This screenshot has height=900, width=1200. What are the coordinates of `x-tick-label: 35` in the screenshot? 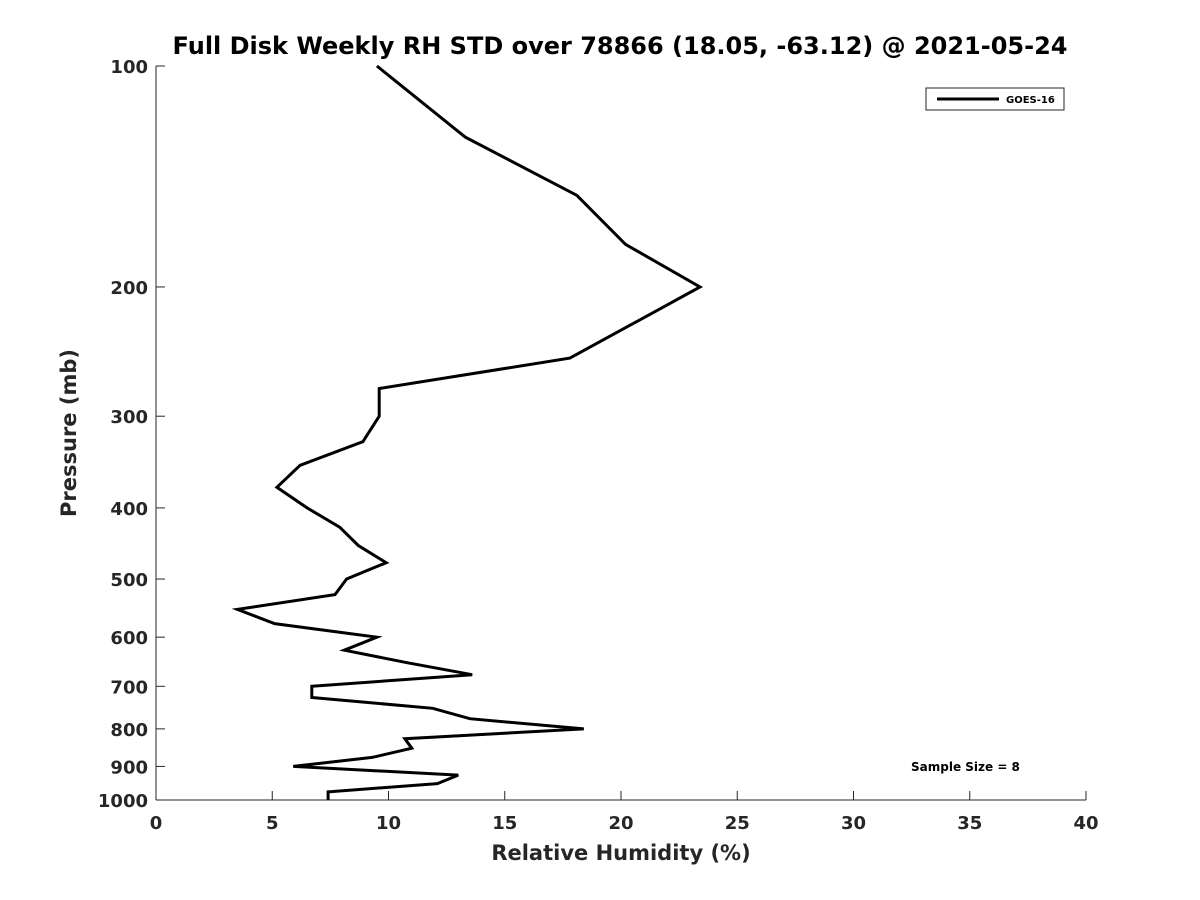 It's located at (969, 823).